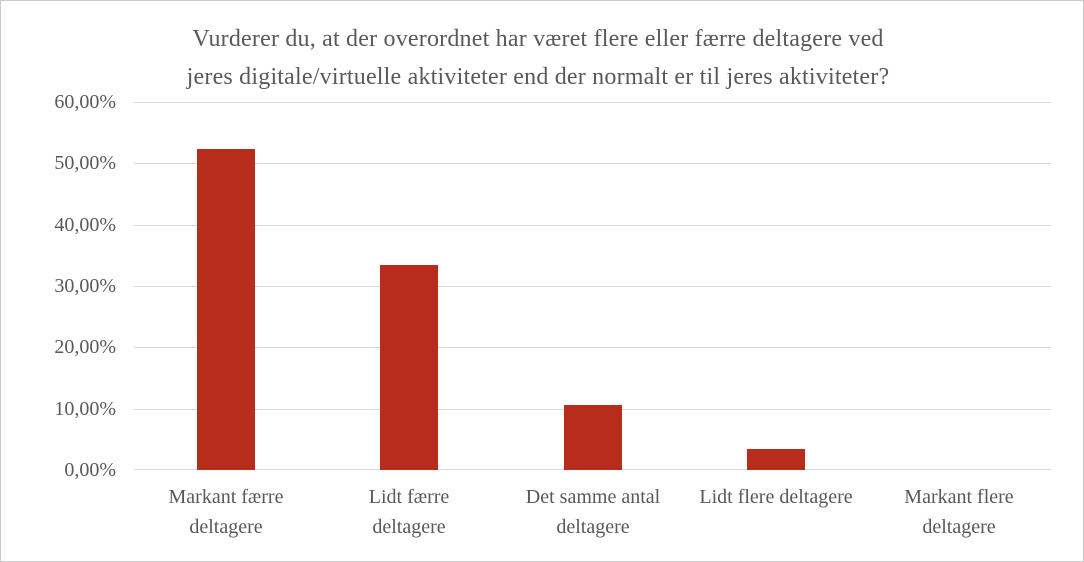  What do you see at coordinates (85, 347) in the screenshot?
I see `y-axis-tick-label: 20,00%` at bounding box center [85, 347].